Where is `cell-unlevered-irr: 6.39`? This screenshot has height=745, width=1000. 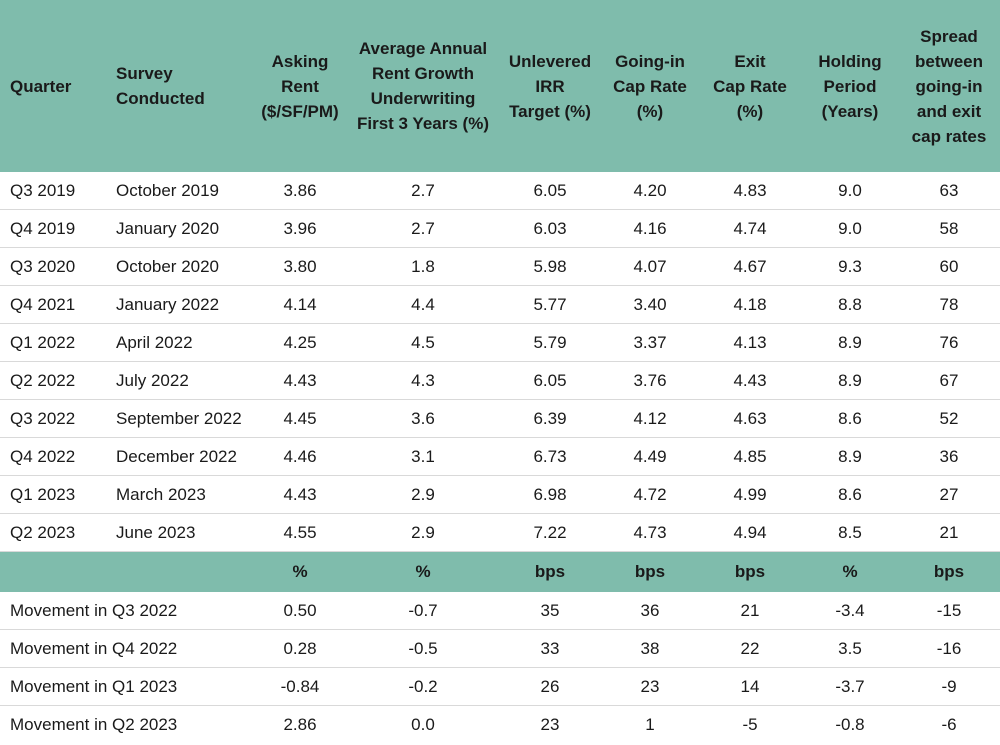
cell-unlevered-irr: 6.39 is located at coordinates (550, 418).